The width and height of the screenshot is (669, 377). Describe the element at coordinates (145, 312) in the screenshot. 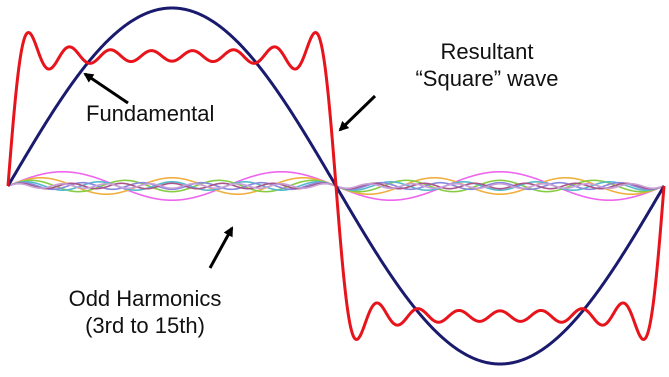

I see `harmonics-label: Odd Harmonics (3rd to 15th)` at that location.